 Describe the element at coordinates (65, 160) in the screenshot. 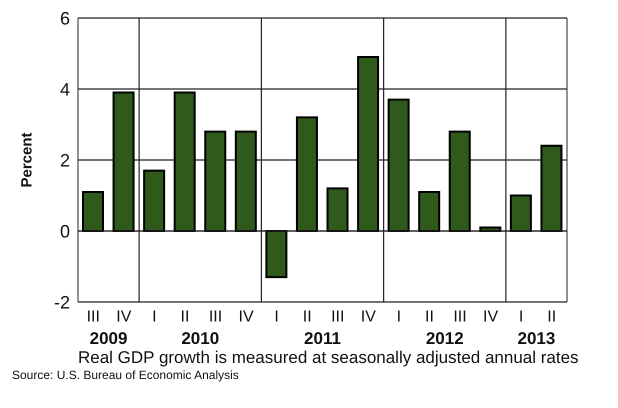

I see `y-tick-label: 2` at that location.